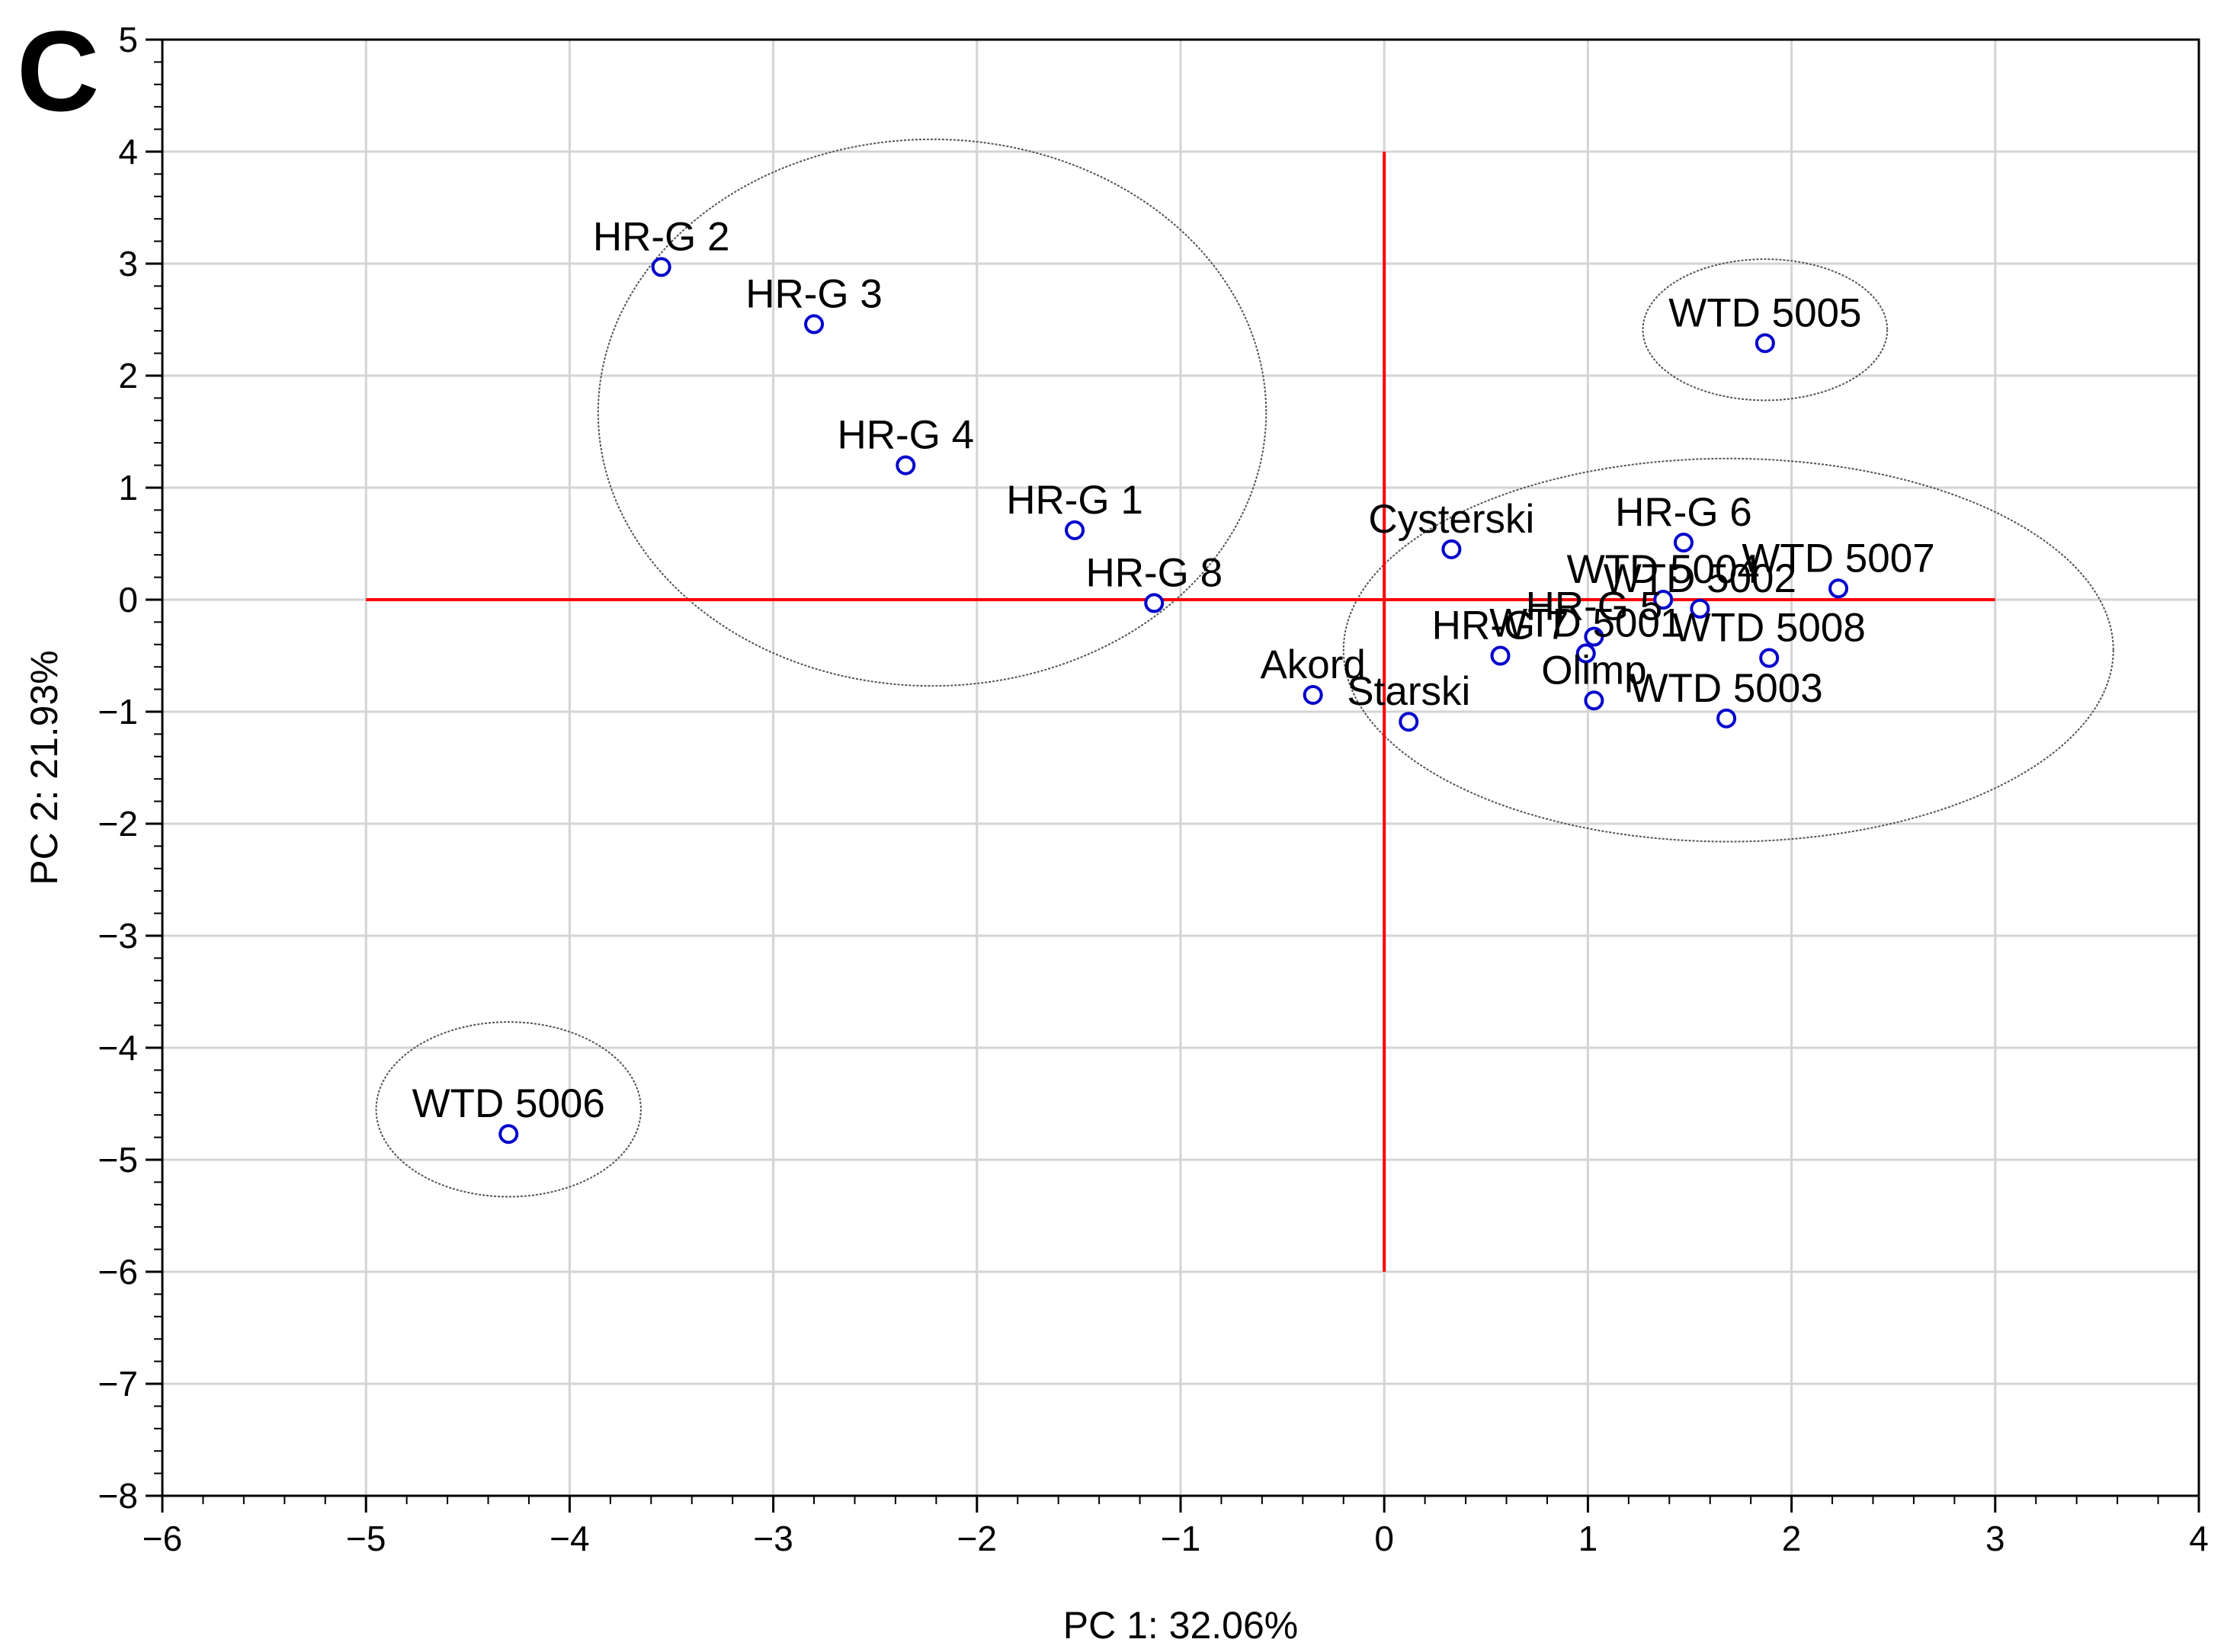 This screenshot has width=2224, height=1652. Describe the element at coordinates (773, 1538) in the screenshot. I see `x-tick-label: −3` at that location.